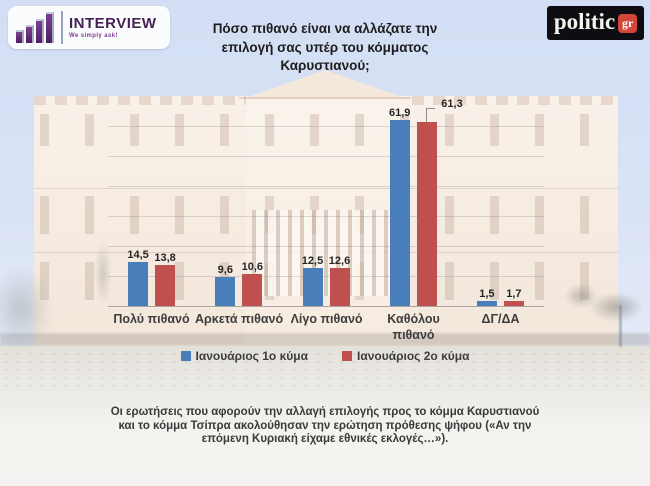 This screenshot has height=486, width=650. What do you see at coordinates (430, 115) in the screenshot?
I see `callout-leader-line` at bounding box center [430, 115].